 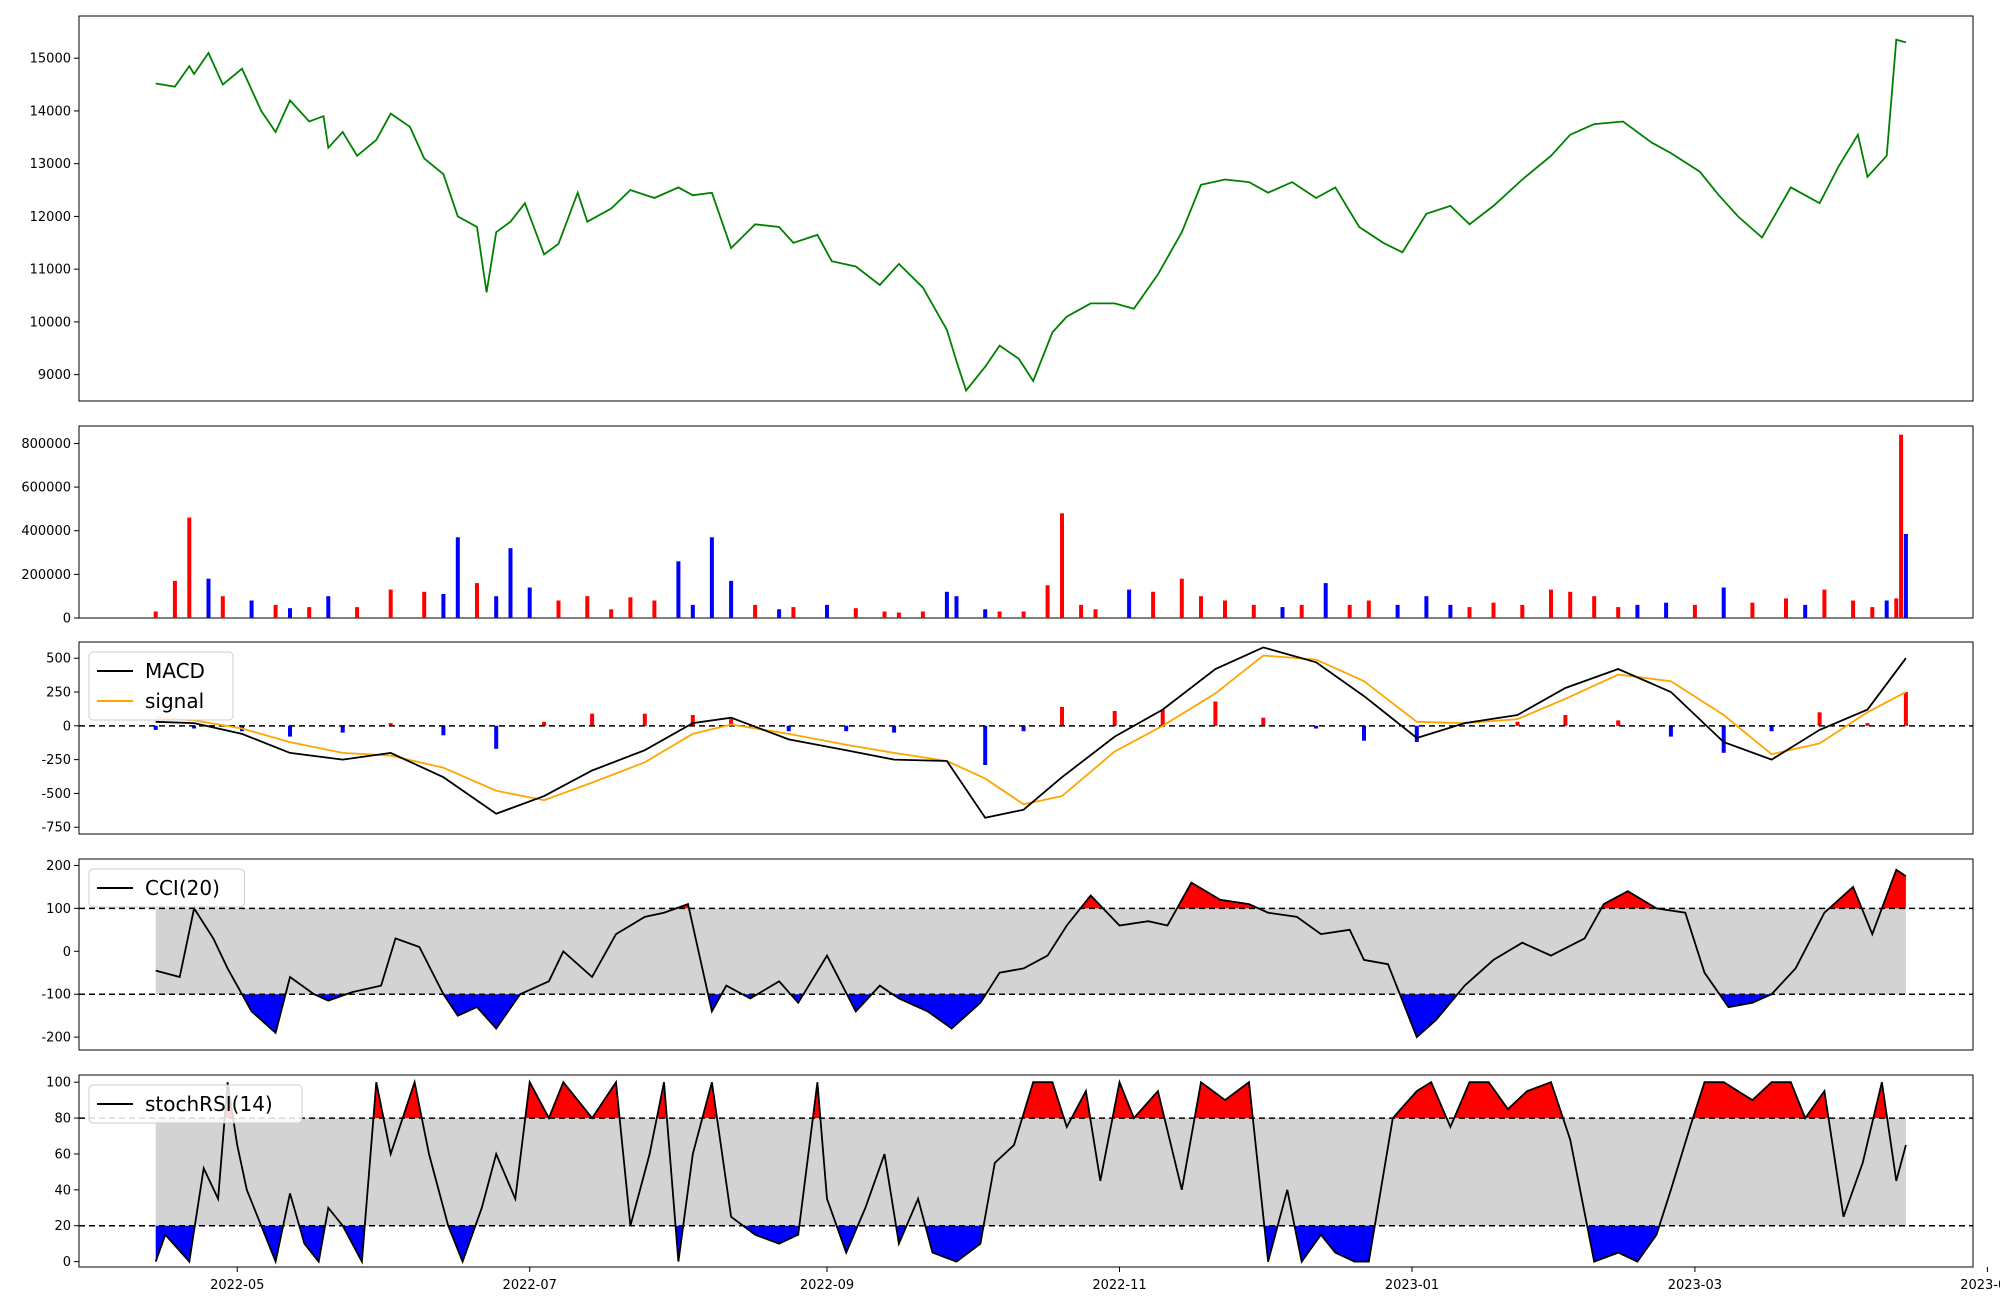 What do you see at coordinates (67, 619) in the screenshot?
I see `volume-ytick-label: 0` at bounding box center [67, 619].